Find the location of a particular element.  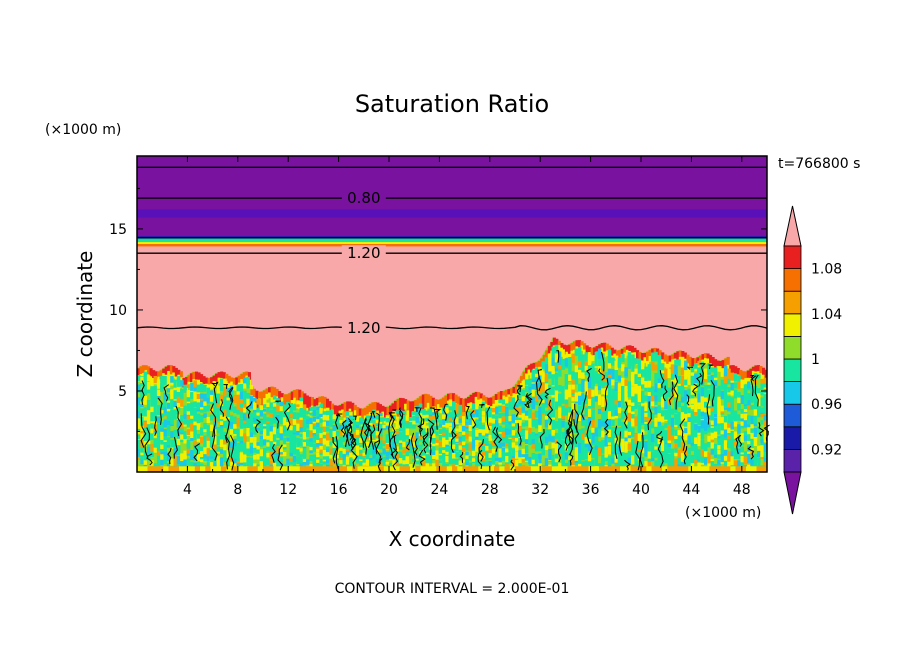

y-tick-label: 5 is located at coordinates (122, 392).